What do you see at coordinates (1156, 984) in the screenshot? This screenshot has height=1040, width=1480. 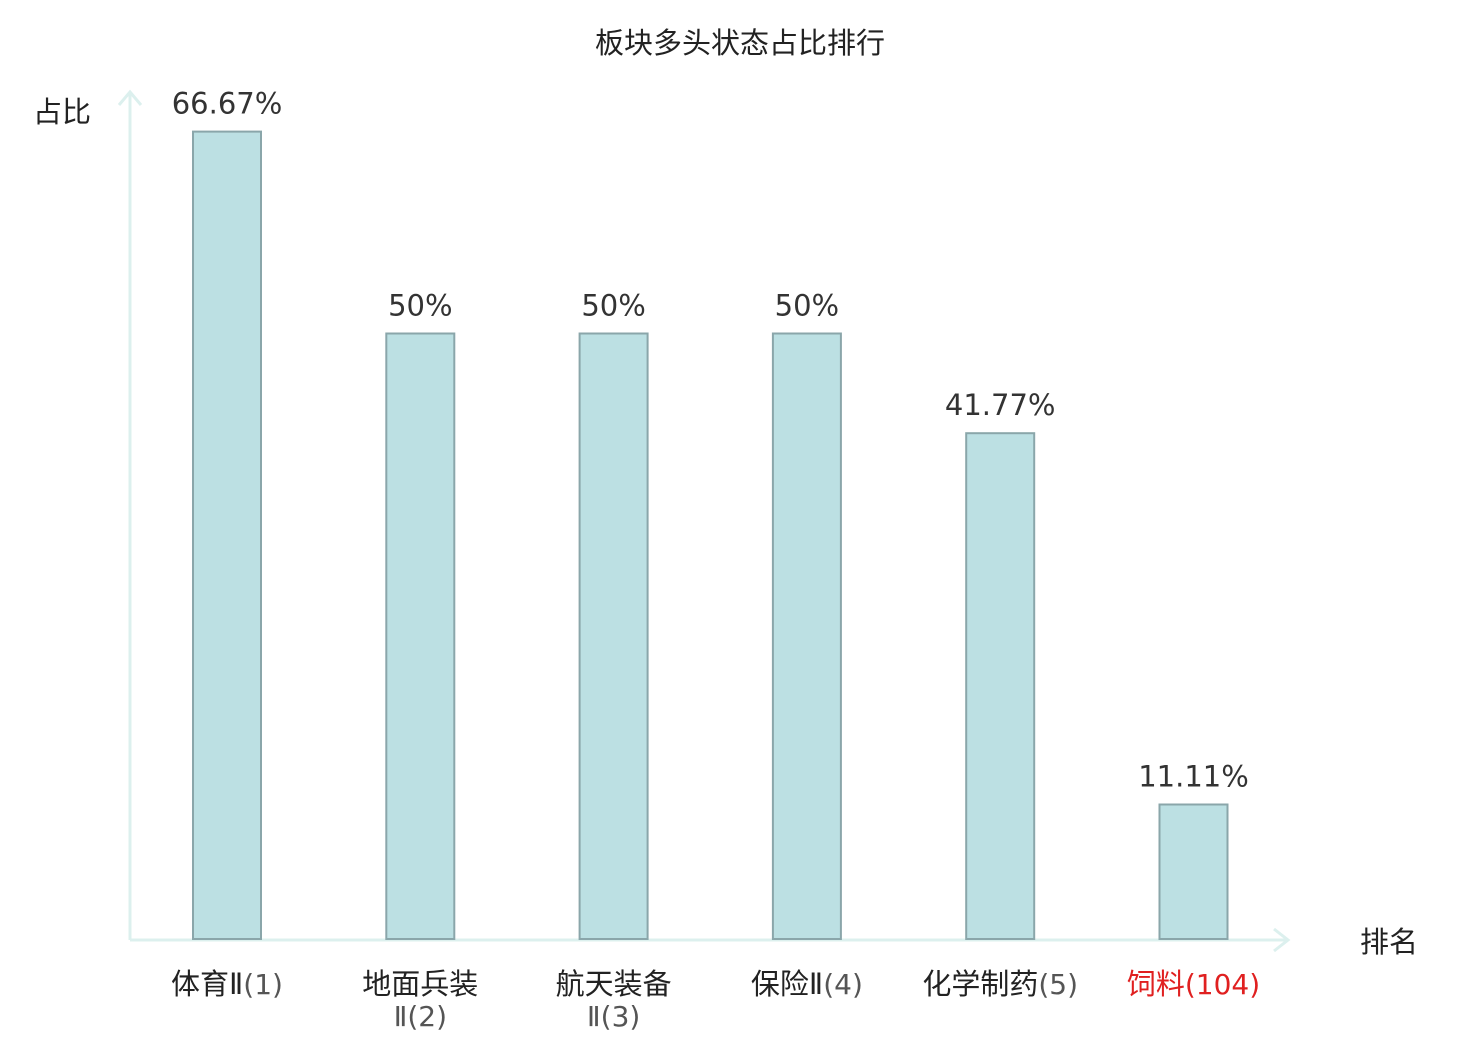 I see `x-tick-label-name: 饲料` at bounding box center [1156, 984].